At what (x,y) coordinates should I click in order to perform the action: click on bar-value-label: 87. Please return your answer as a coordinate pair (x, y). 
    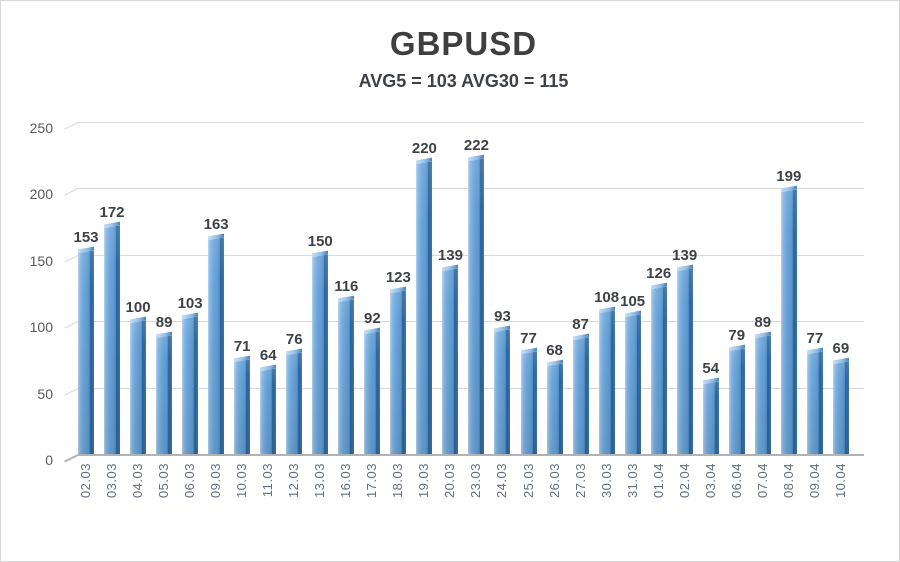
    Looking at the image, I should click on (580, 325).